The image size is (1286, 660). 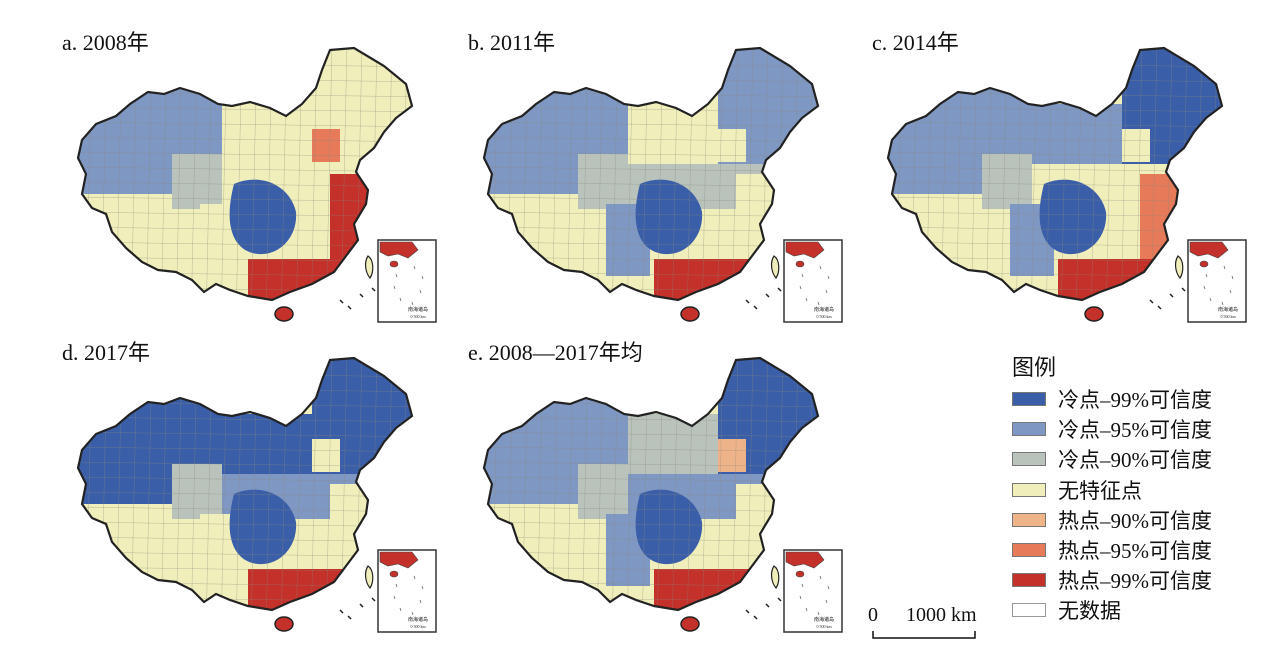 What do you see at coordinates (1135, 460) in the screenshot?
I see `legend-label: 冷点–90%可信度` at bounding box center [1135, 460].